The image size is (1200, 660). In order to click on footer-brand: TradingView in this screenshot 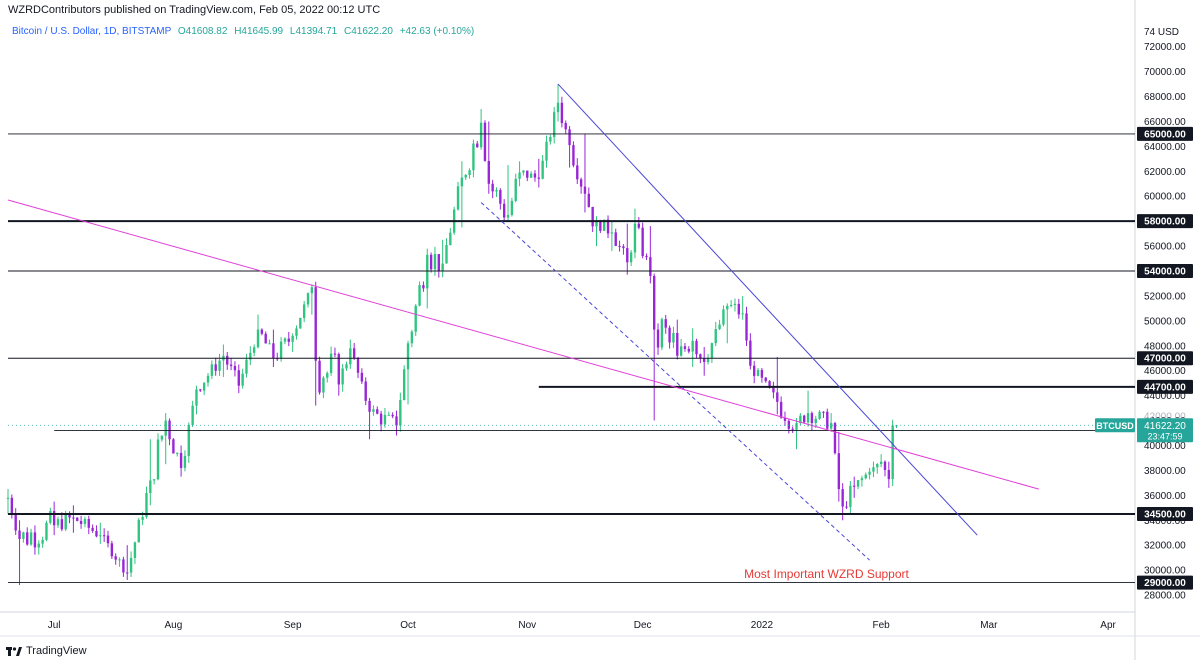, I will do `click(46, 651)`.